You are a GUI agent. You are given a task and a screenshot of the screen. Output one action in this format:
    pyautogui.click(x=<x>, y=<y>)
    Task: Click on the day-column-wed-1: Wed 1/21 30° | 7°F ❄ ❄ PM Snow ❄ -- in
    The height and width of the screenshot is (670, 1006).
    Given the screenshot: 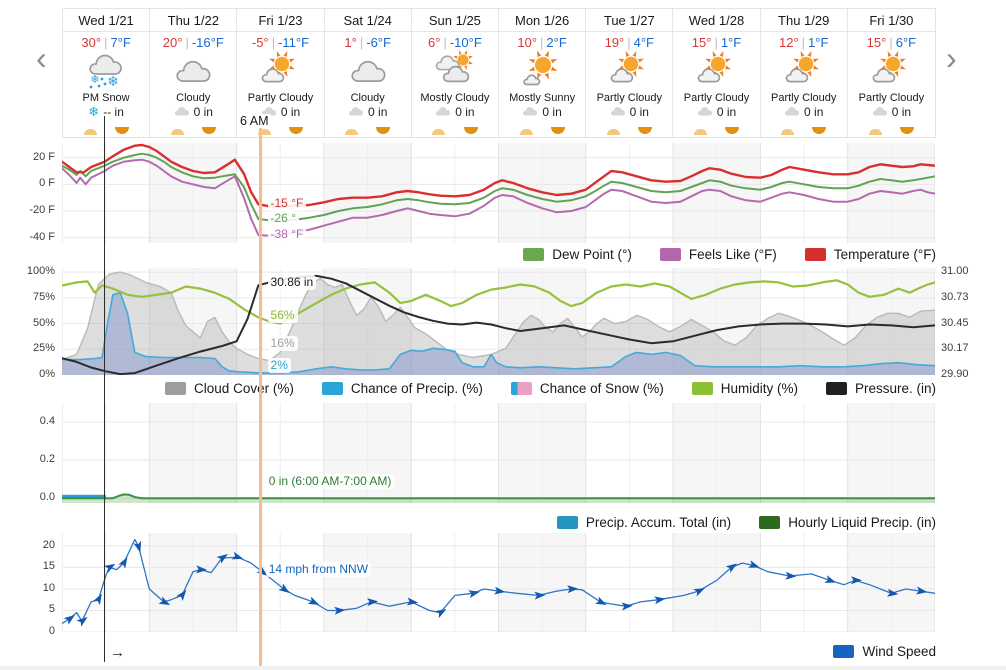 What is the action you would take?
    pyautogui.click(x=107, y=73)
    